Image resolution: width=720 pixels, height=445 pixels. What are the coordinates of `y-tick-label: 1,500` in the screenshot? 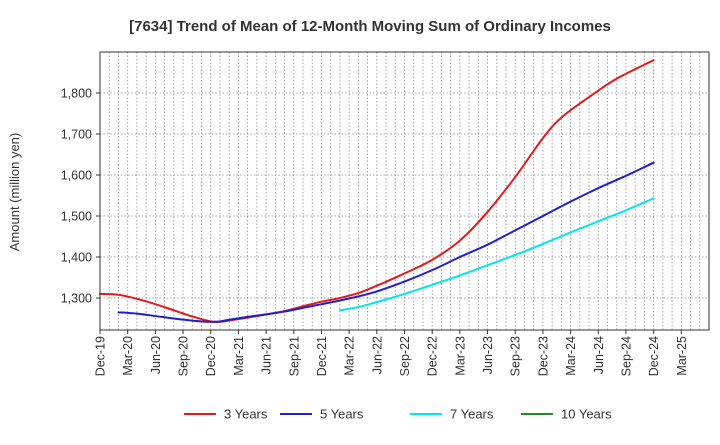 It's located at (76, 217).